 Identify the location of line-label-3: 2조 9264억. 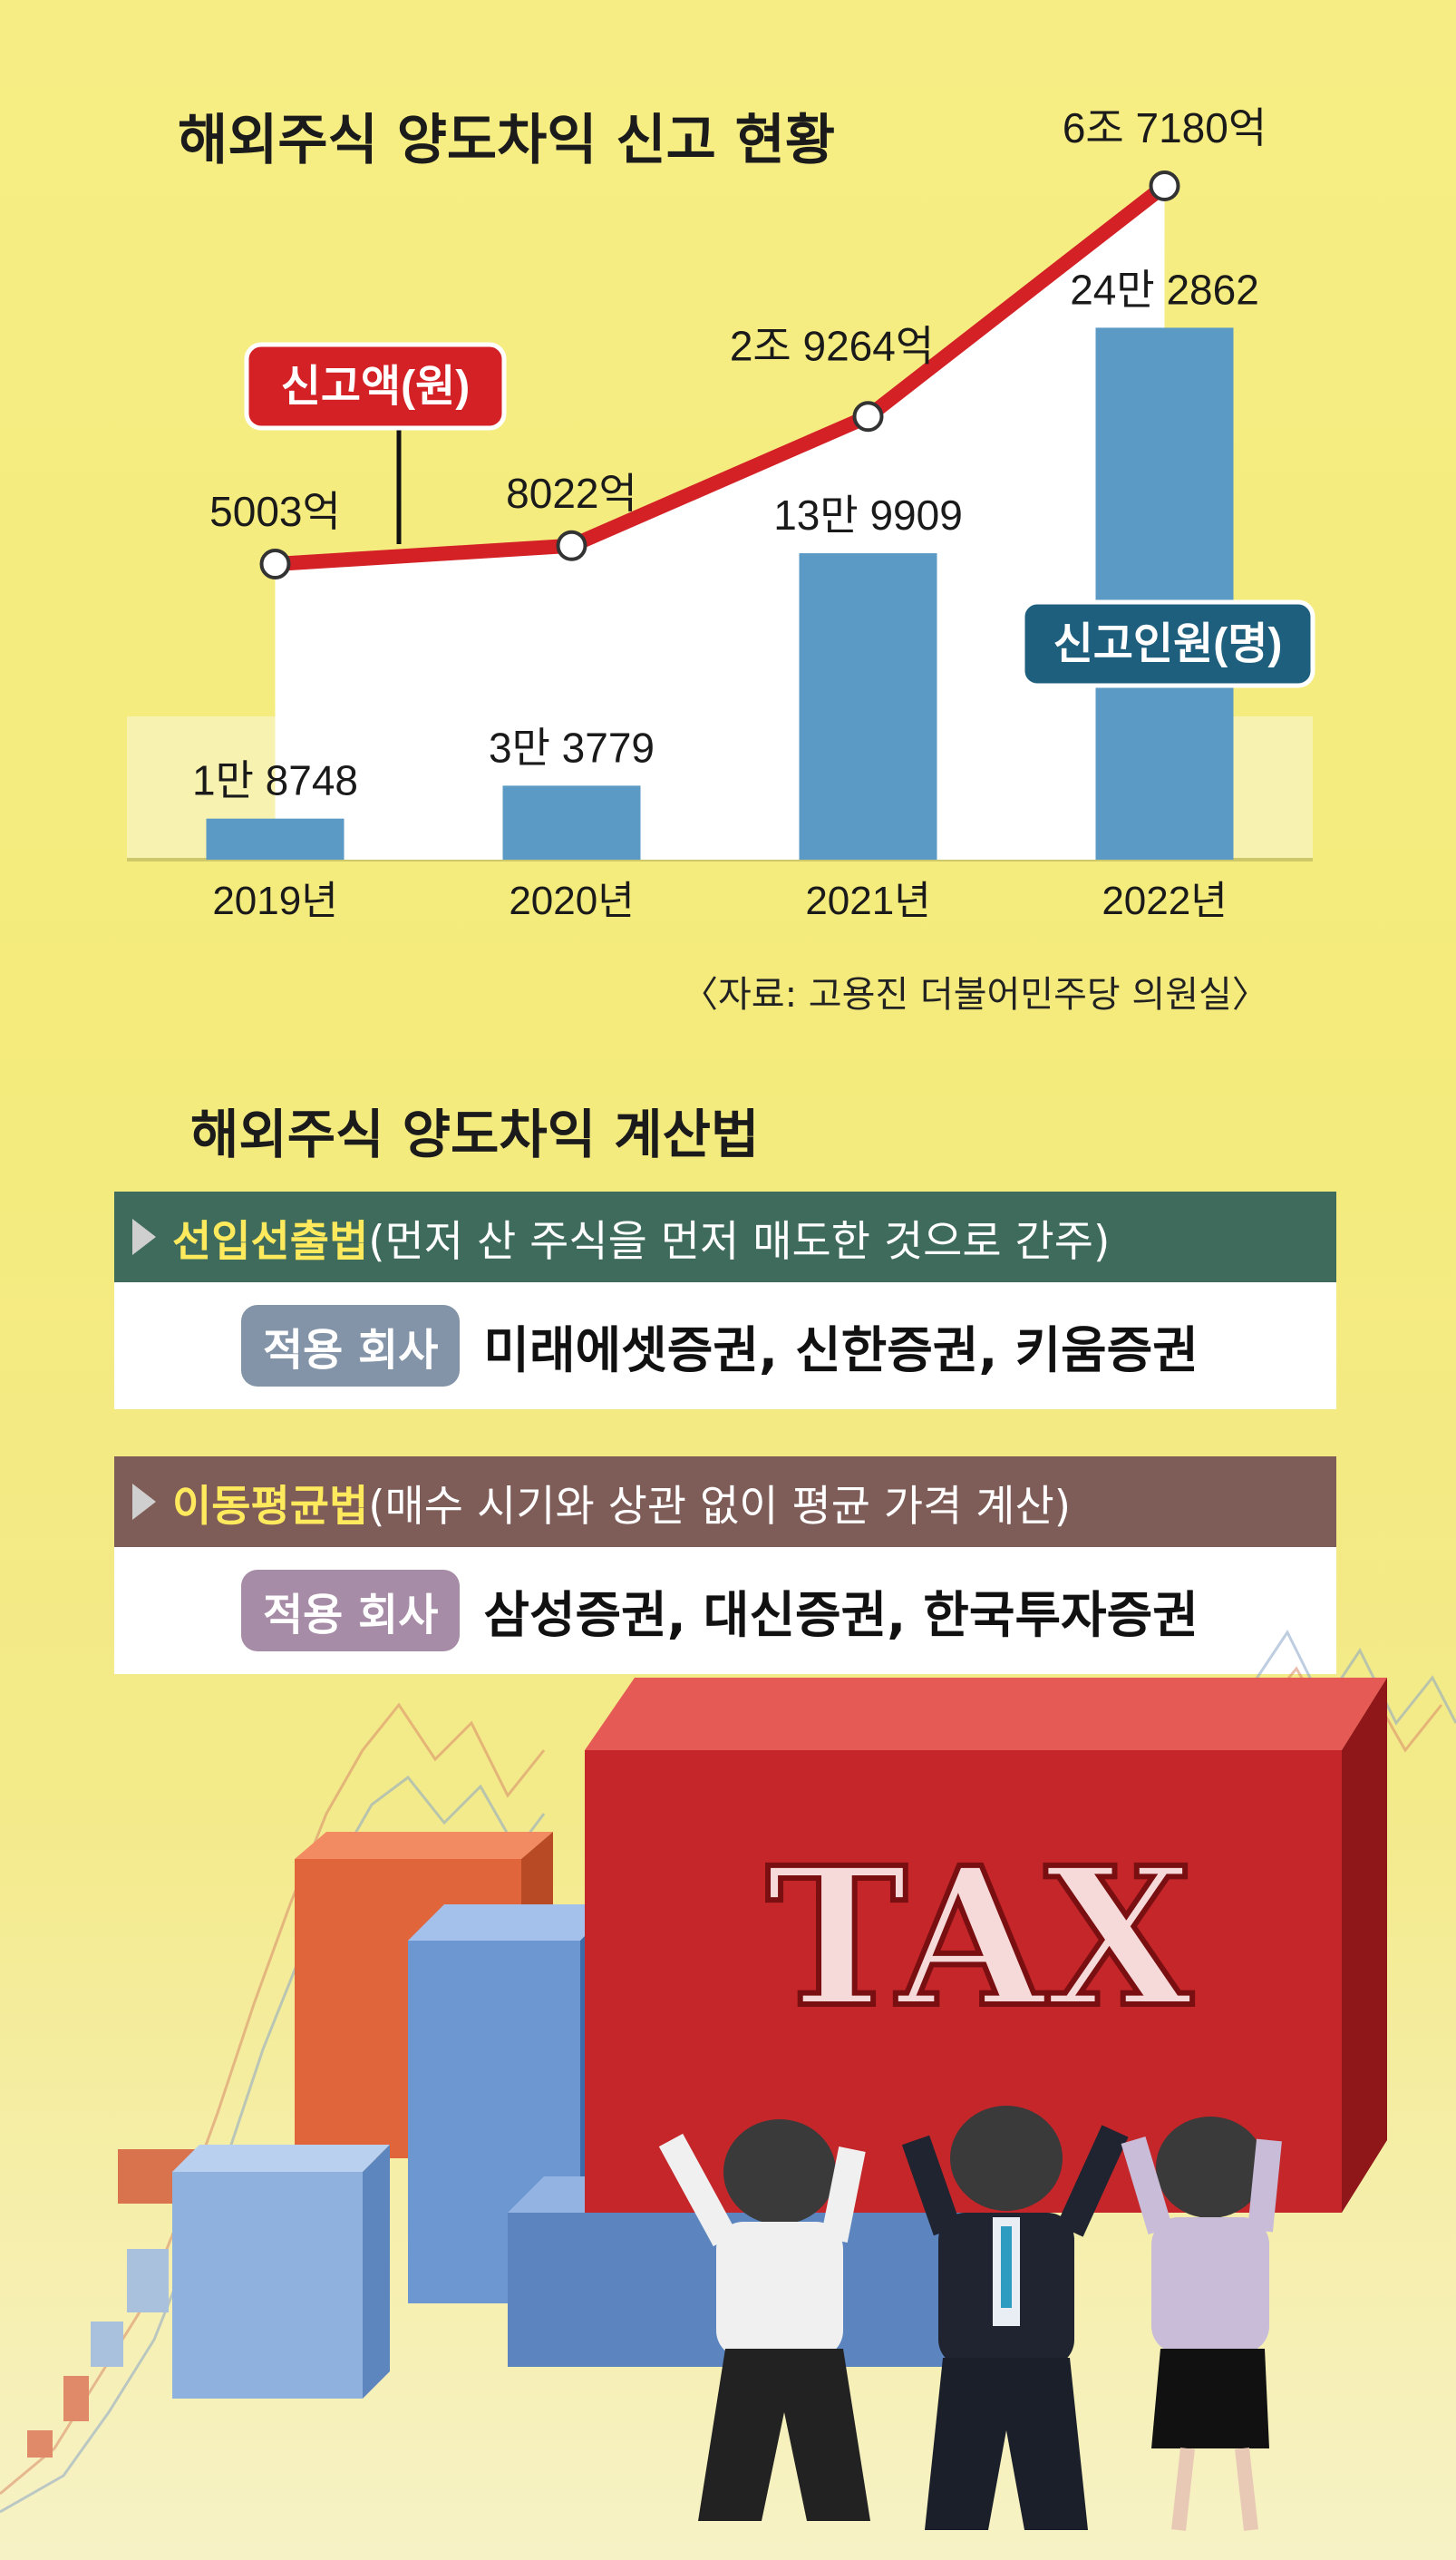
(832, 346).